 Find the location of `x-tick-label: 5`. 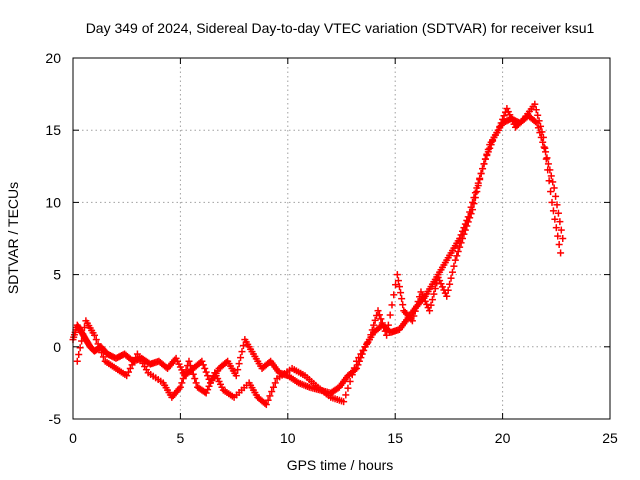

x-tick-label: 5 is located at coordinates (181, 438).